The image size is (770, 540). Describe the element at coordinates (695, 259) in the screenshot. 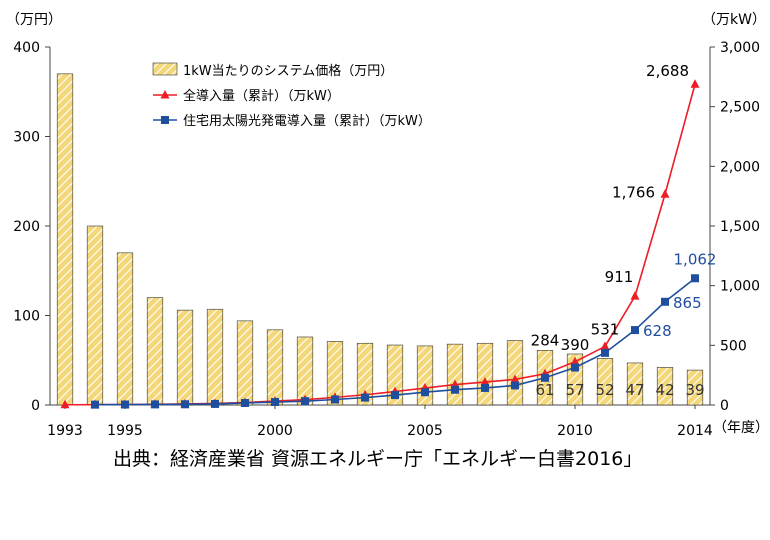

I see `data-label: 1,062` at that location.